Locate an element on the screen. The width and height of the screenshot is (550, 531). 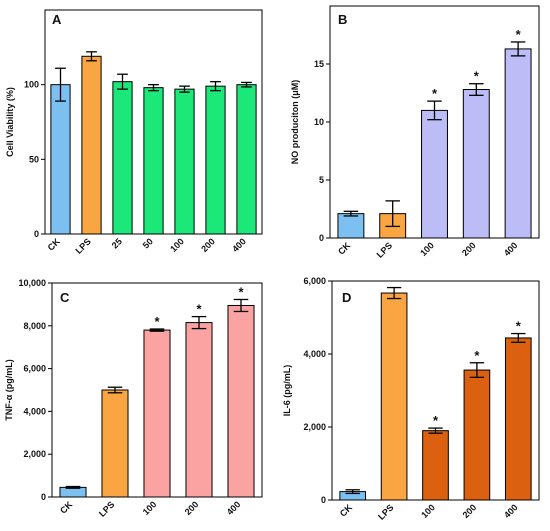
x-tick-label: 25 is located at coordinates (117, 243).